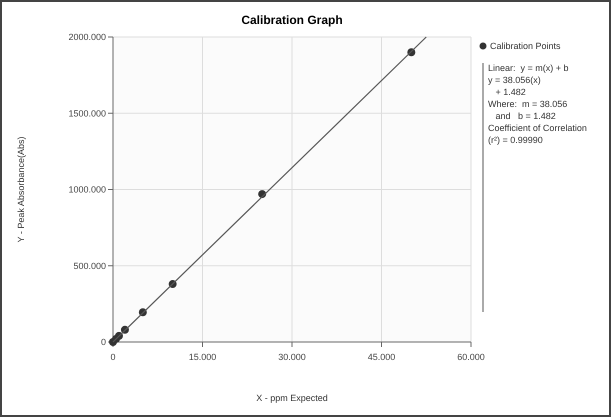  What do you see at coordinates (528, 68) in the screenshot?
I see `text: Linear: y = m(x) + b` at bounding box center [528, 68].